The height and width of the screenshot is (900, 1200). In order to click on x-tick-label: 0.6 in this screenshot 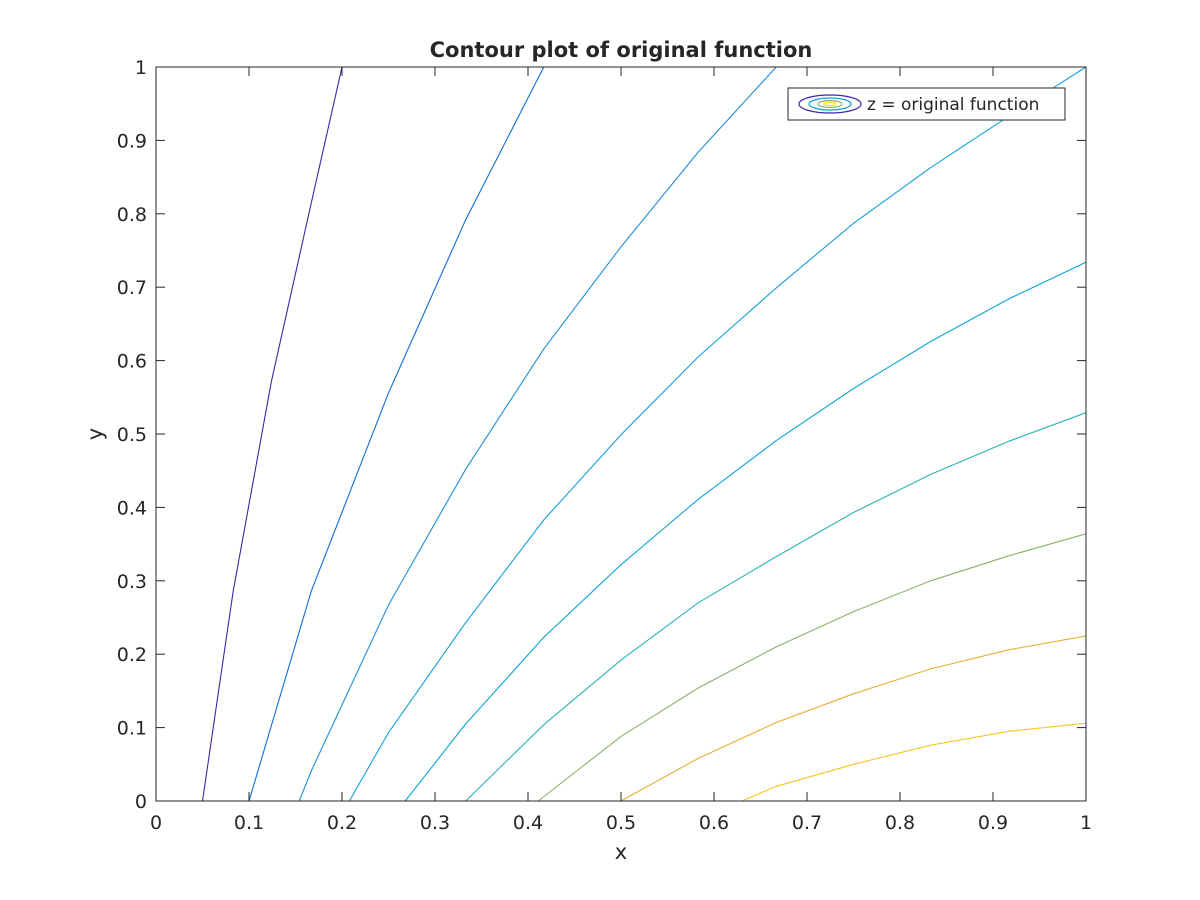, I will do `click(714, 823)`.